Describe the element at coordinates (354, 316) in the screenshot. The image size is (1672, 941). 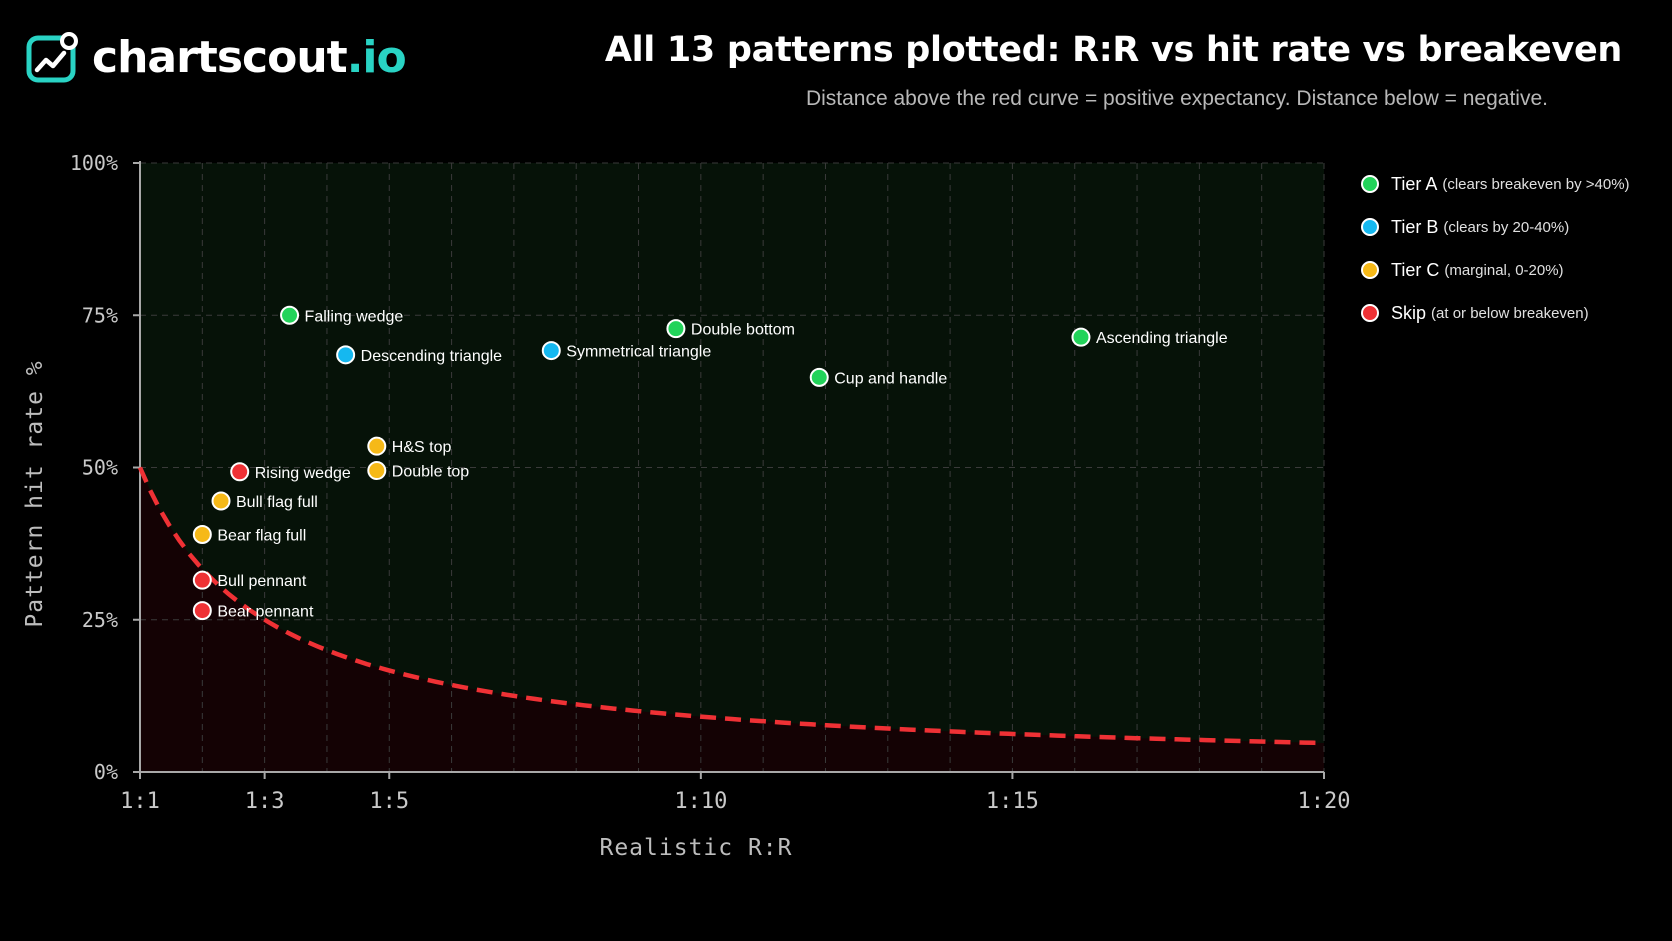
I see `data-point-label: Falling wedge` at that location.